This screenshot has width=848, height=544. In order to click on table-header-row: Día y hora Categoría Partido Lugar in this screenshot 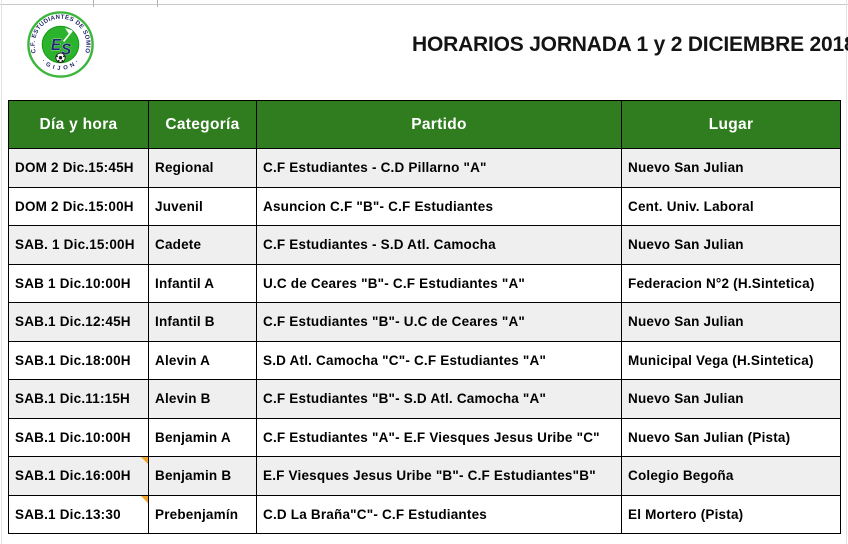, I will do `click(424, 124)`.